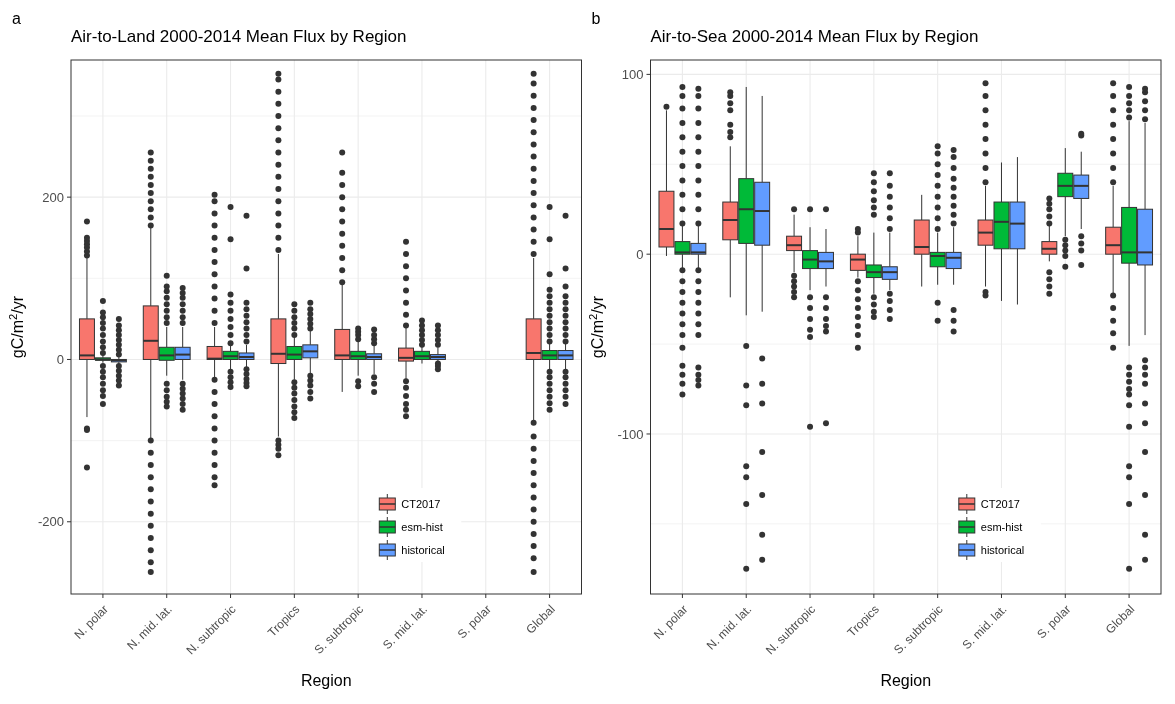 The image size is (1175, 704). I want to click on y-tick-label: -100, so click(630, 434).